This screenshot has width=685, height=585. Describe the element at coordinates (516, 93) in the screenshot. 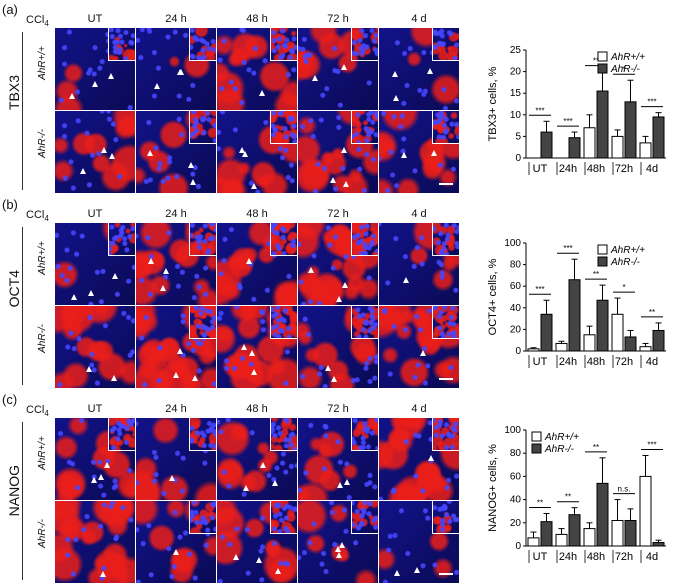

I see `y-tick-label: 15` at that location.